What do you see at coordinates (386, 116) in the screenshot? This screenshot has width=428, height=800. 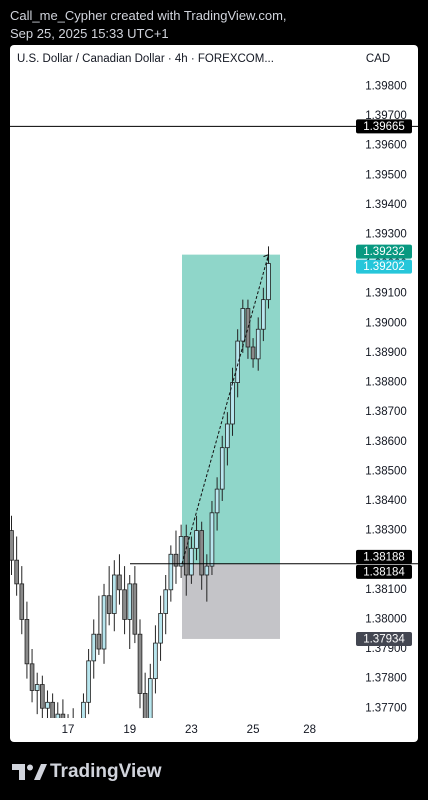 I see `y-tick-label: 1.39700` at bounding box center [386, 116].